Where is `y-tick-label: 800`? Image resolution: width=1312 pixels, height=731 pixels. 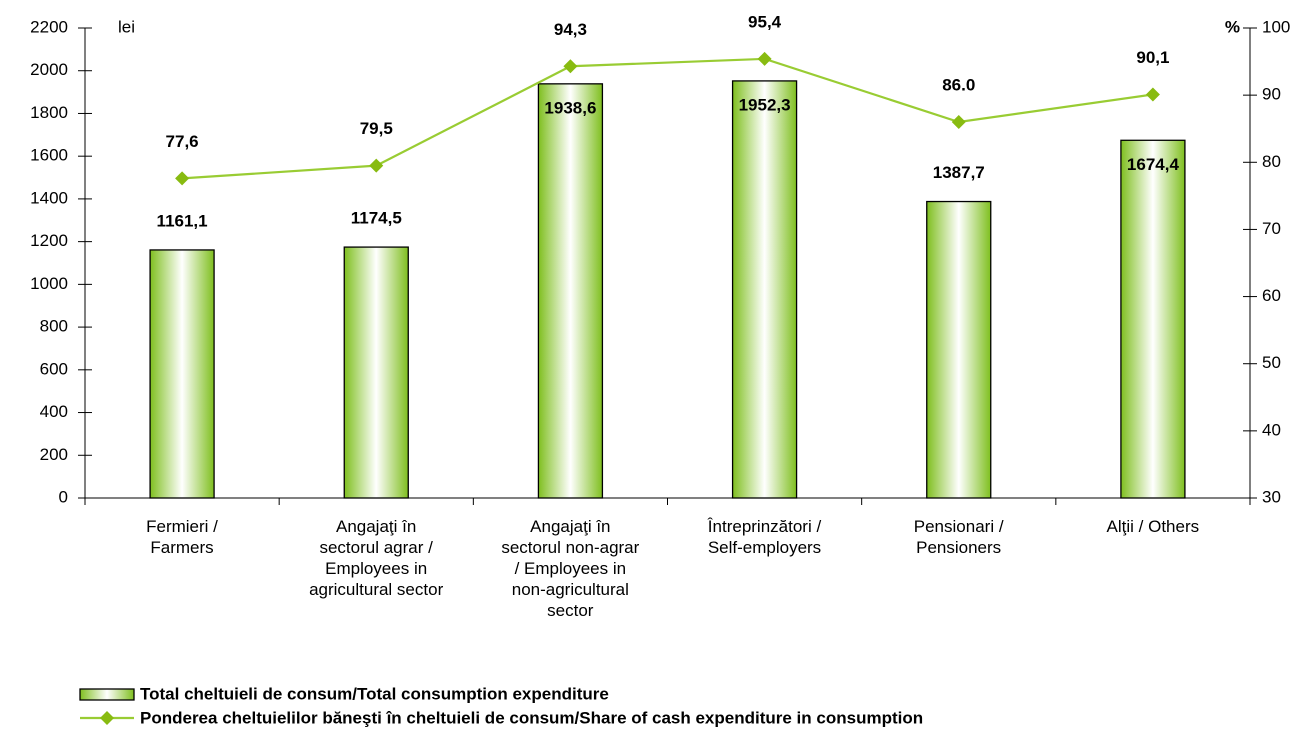 y-tick-label: 800 is located at coordinates (54, 326).